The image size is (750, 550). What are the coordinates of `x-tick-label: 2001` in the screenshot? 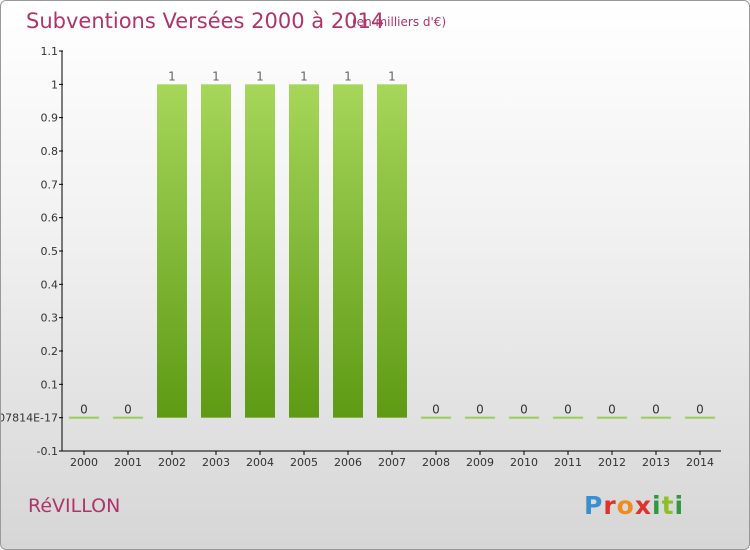 It's located at (128, 462).